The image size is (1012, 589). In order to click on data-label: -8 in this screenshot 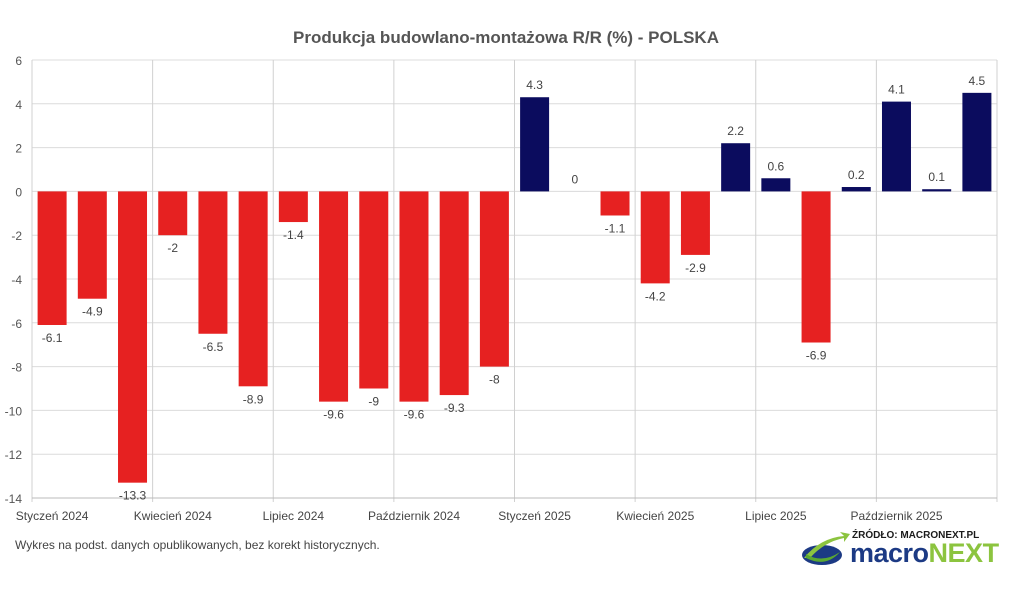, I will do `click(494, 380)`.